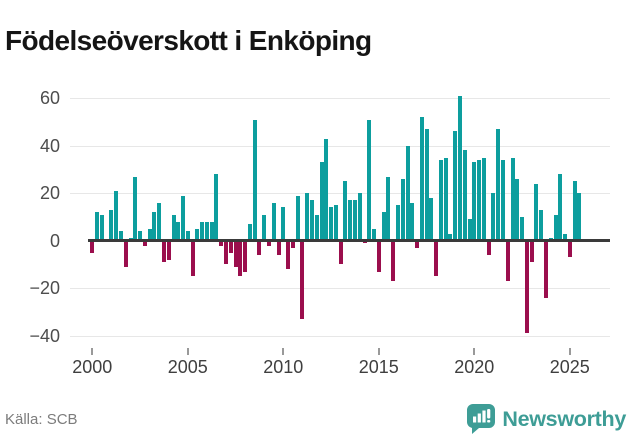 This screenshot has height=439, width=631. Describe the element at coordinates (569, 351) in the screenshot. I see `x-tick-2025` at that location.